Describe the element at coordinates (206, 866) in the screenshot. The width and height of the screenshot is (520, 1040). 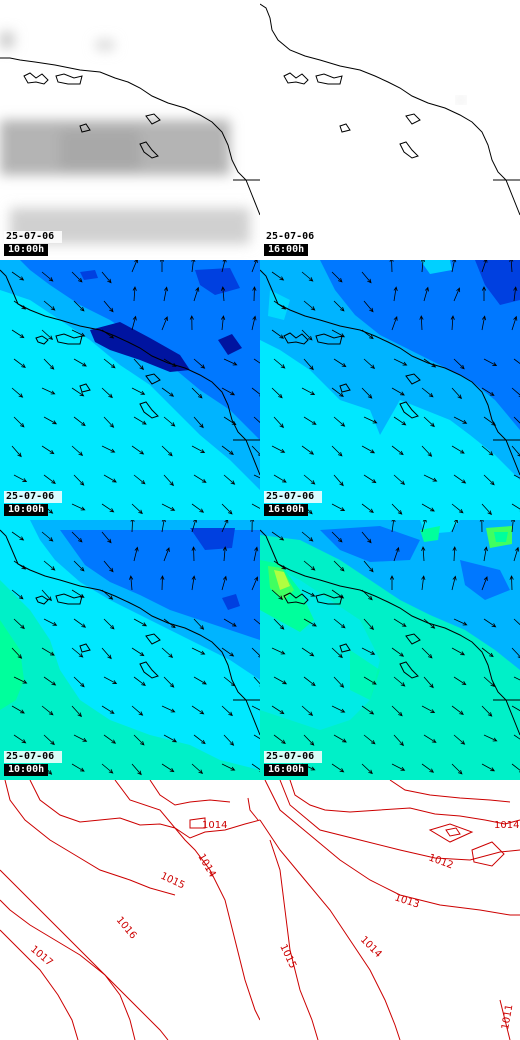
I see `isobar-label: 1014` at that location.